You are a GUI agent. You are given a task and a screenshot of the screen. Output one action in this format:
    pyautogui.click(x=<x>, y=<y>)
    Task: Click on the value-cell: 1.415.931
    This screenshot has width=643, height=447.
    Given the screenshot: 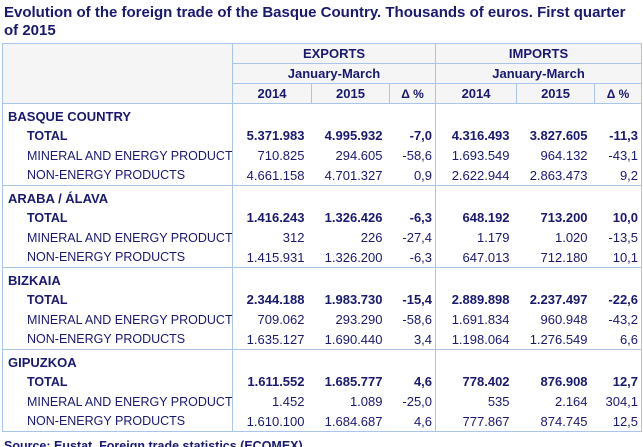 What is the action you would take?
    pyautogui.click(x=272, y=257)
    